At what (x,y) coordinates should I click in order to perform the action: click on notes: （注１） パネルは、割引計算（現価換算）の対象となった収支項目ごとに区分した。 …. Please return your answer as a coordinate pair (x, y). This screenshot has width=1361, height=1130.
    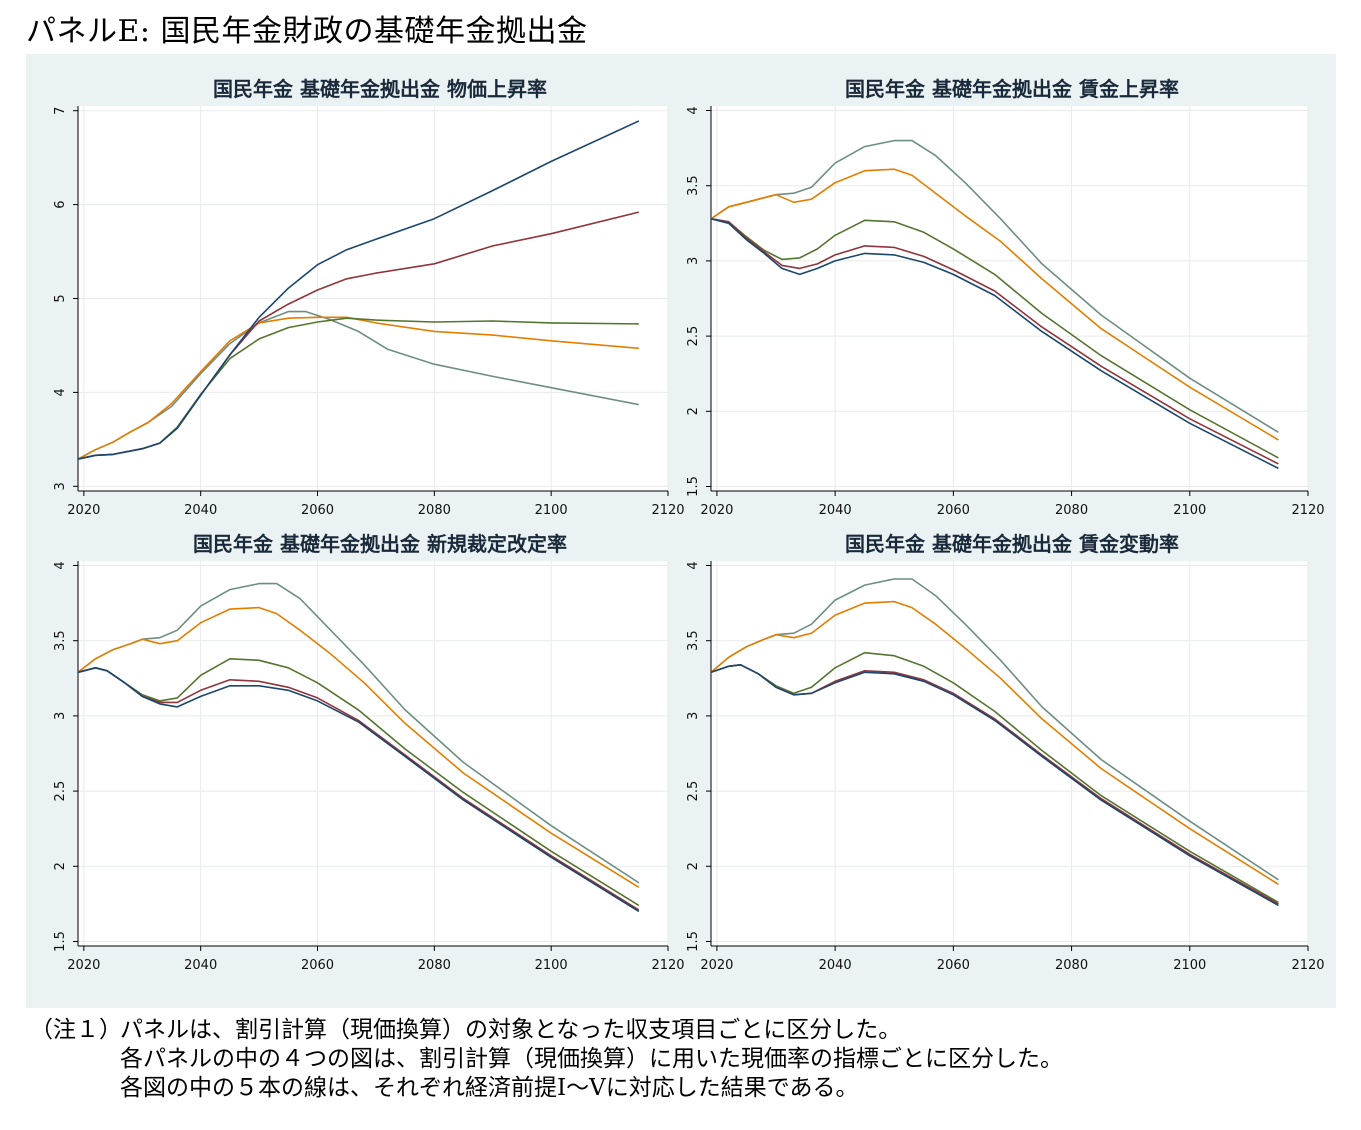
    Looking at the image, I should click on (546, 1059).